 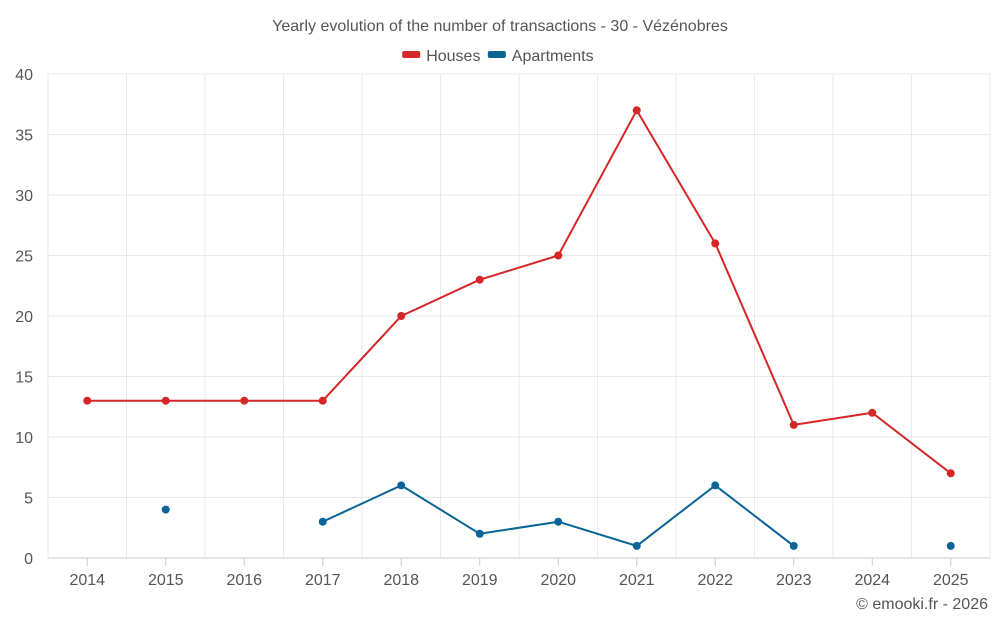 I want to click on y-tick-label: 35, so click(x=24, y=136).